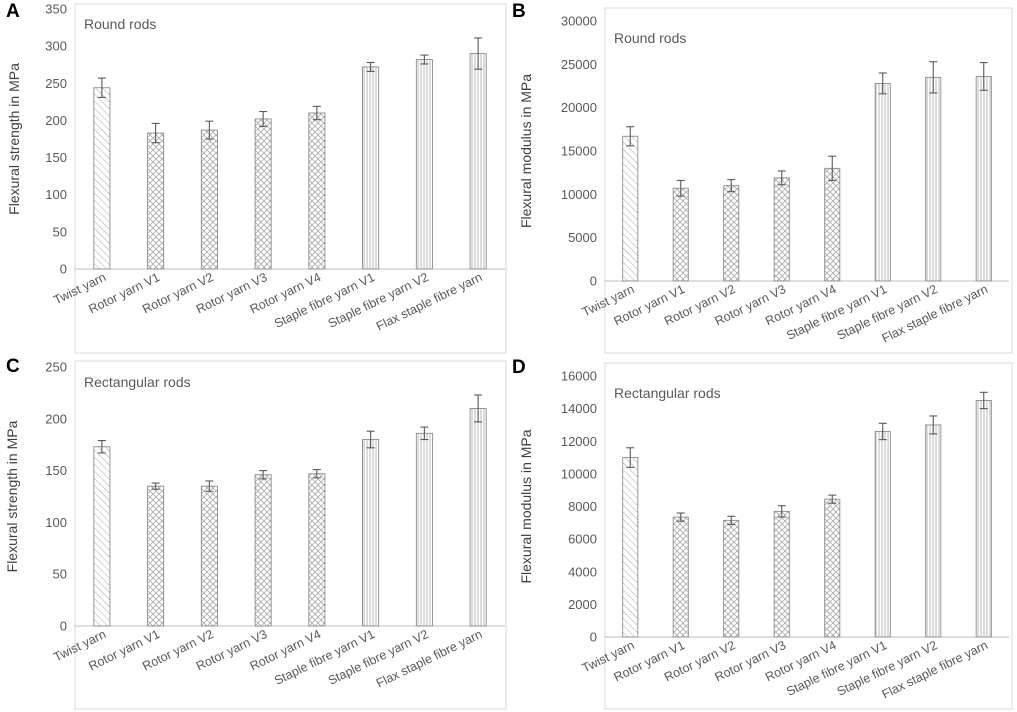 This screenshot has width=1017, height=712. What do you see at coordinates (579, 408) in the screenshot?
I see `y-tick-label: 14000` at bounding box center [579, 408].